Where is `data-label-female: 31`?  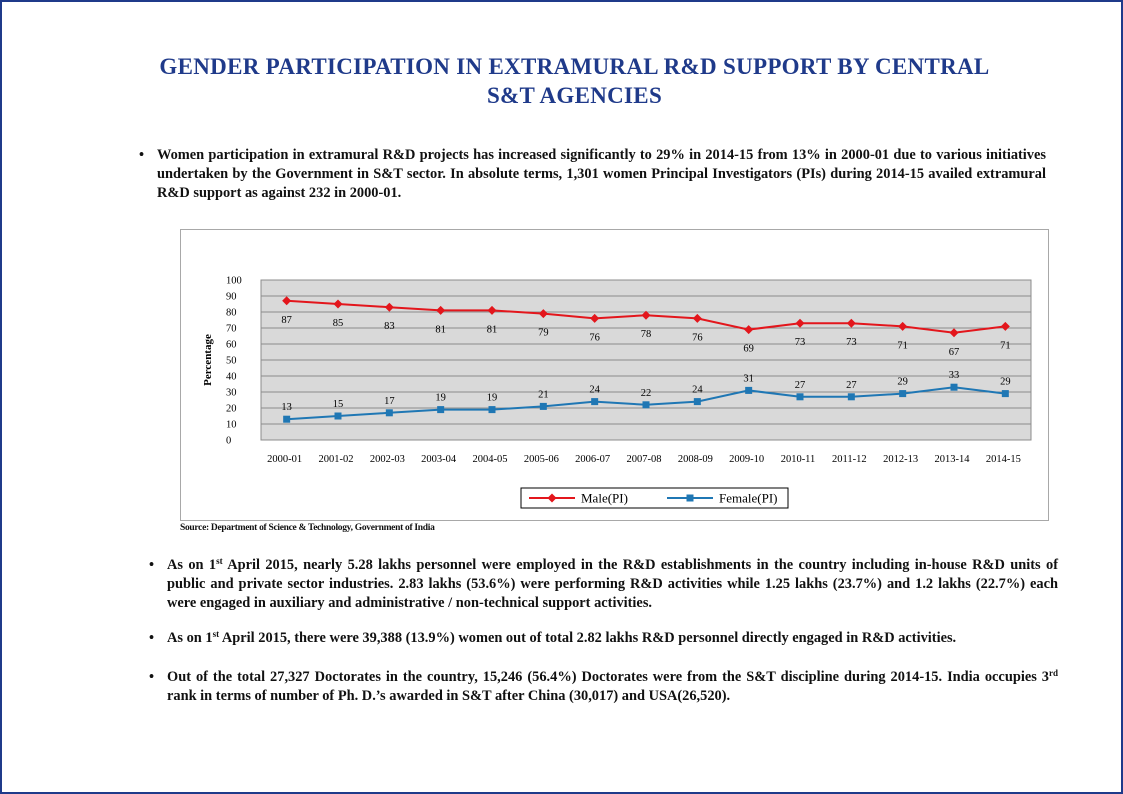
data-label-female: 31 is located at coordinates (748, 378).